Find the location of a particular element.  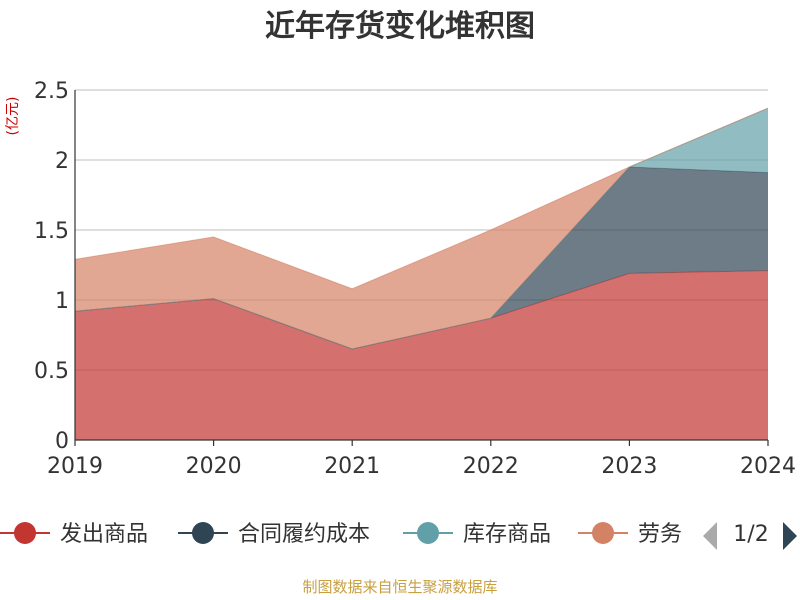

legend: 发出商品 合同履约成本 库存商品 劳务 1/2 is located at coordinates (400, 532).